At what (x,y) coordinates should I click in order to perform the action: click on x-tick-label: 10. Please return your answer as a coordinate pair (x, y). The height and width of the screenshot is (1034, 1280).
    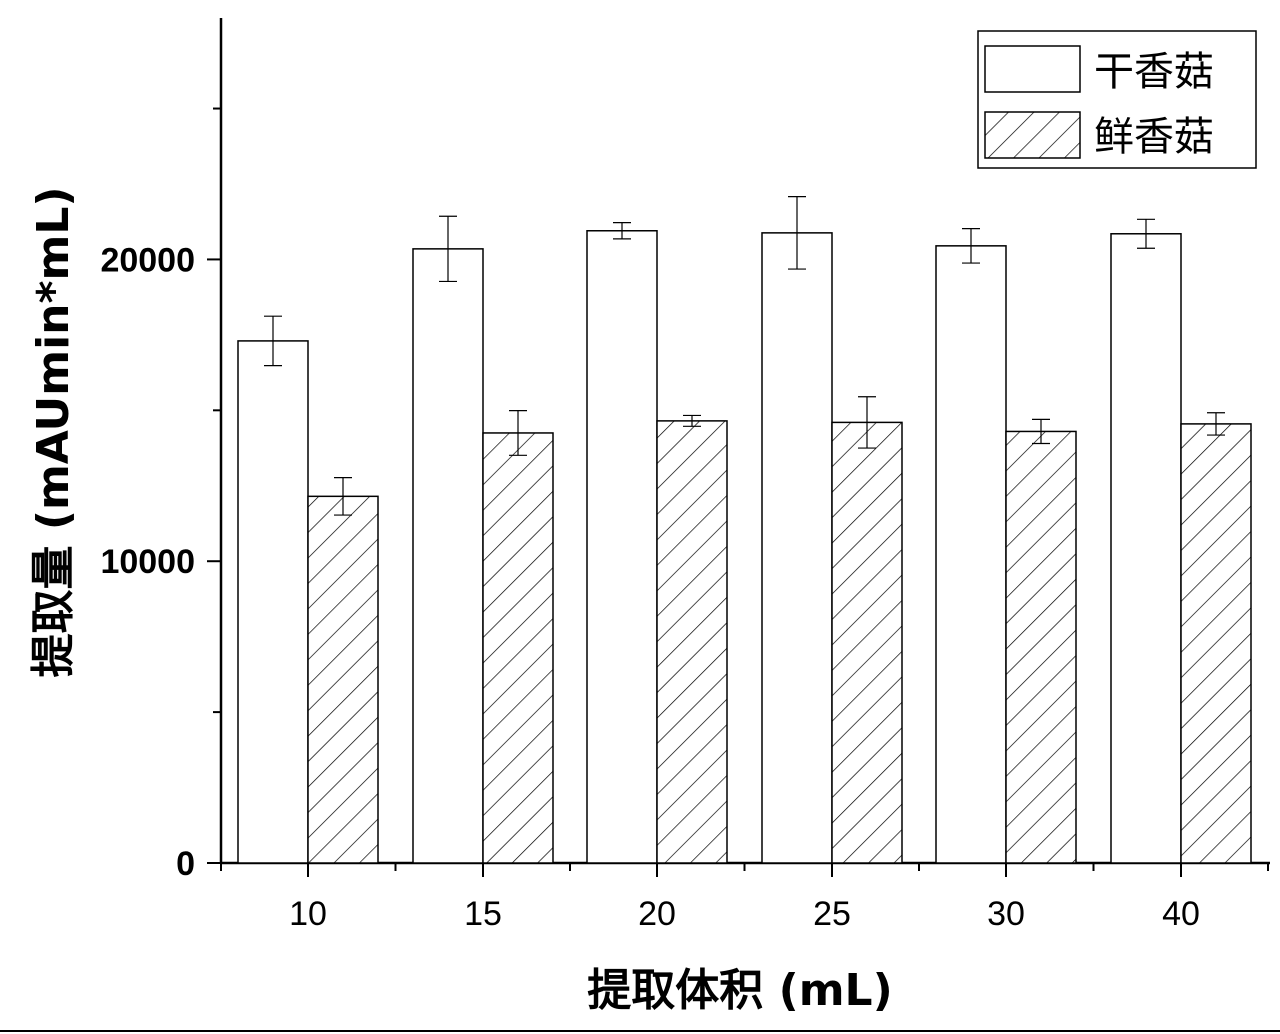
    Looking at the image, I should click on (308, 914).